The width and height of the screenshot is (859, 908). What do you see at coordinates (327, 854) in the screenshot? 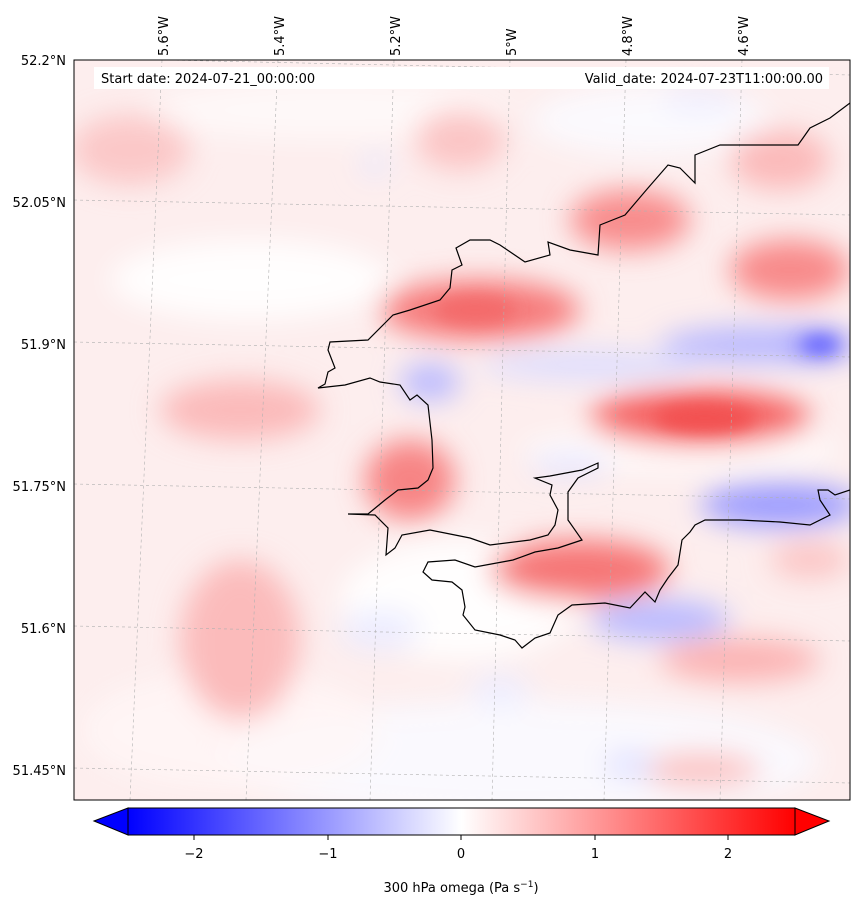
I see `colorbar-tick: −1` at bounding box center [327, 854].